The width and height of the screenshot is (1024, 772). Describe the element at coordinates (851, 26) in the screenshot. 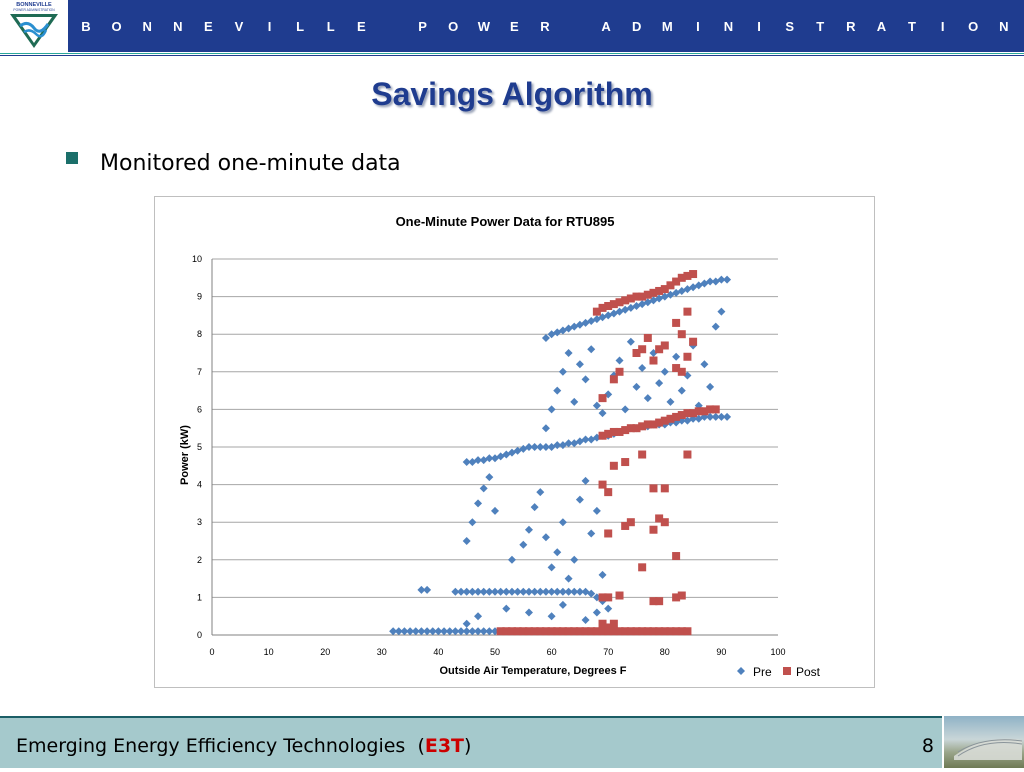

I see `org-name-letter: R` at that location.